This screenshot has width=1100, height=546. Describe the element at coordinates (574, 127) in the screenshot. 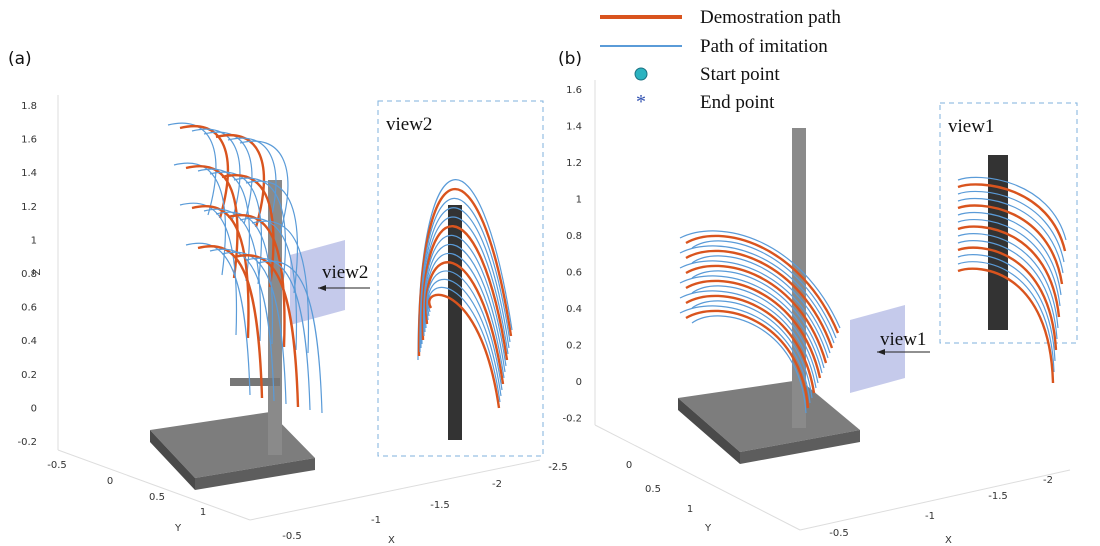

I see `z-tick-label: 1.4` at that location.